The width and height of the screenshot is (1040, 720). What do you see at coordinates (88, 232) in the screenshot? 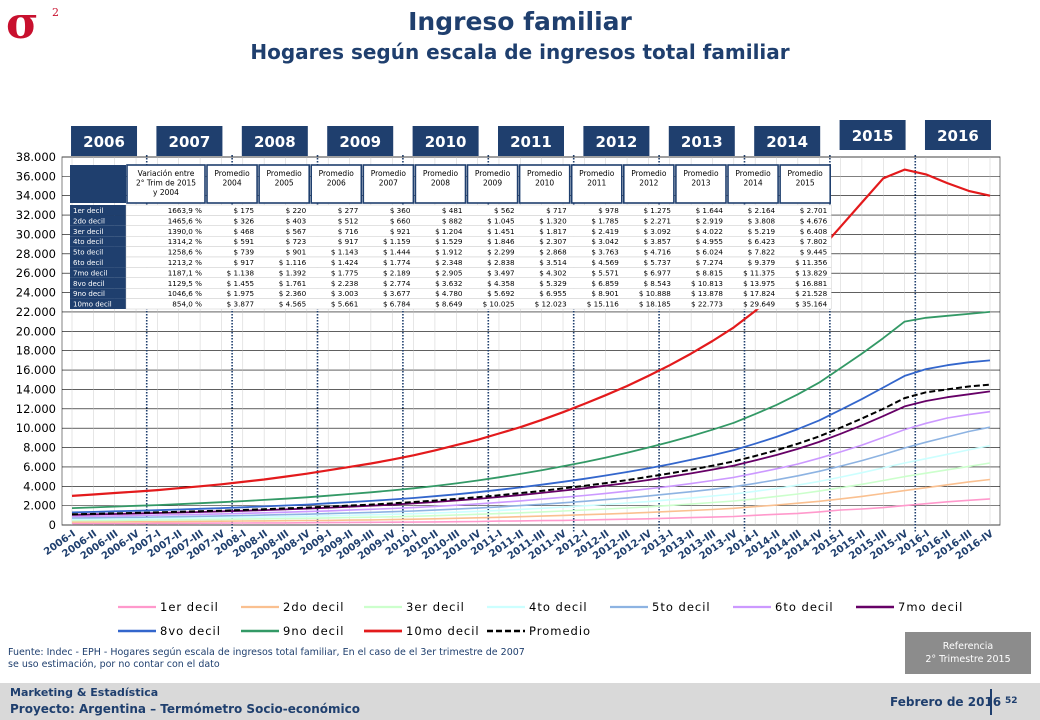
I see `table-row-label: 3er decil` at bounding box center [88, 232].